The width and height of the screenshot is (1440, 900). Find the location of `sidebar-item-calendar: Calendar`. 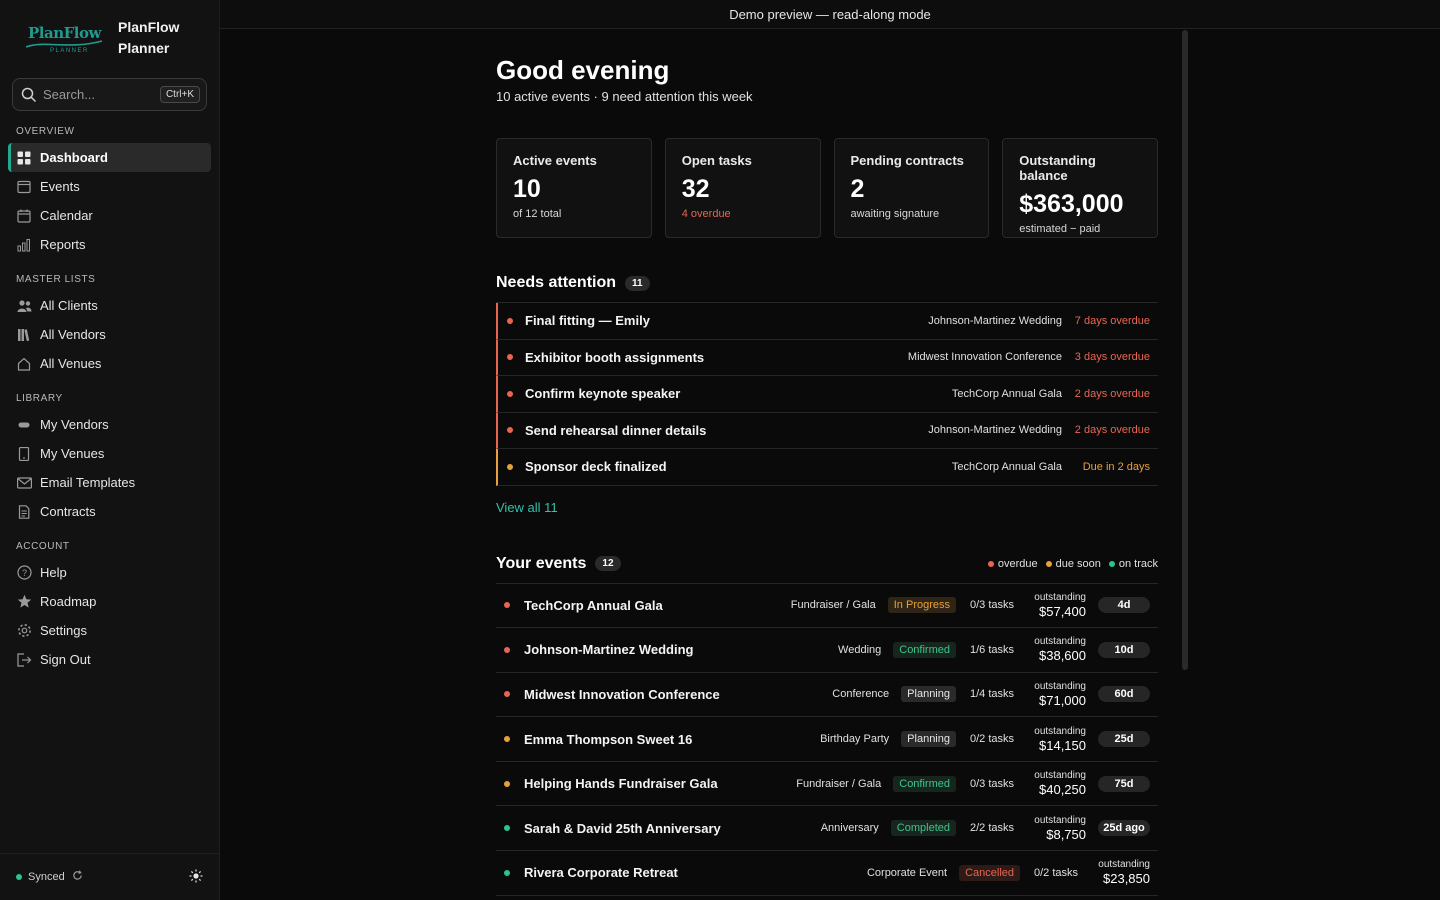

sidebar-item-calendar: Calendar is located at coordinates (109, 215).